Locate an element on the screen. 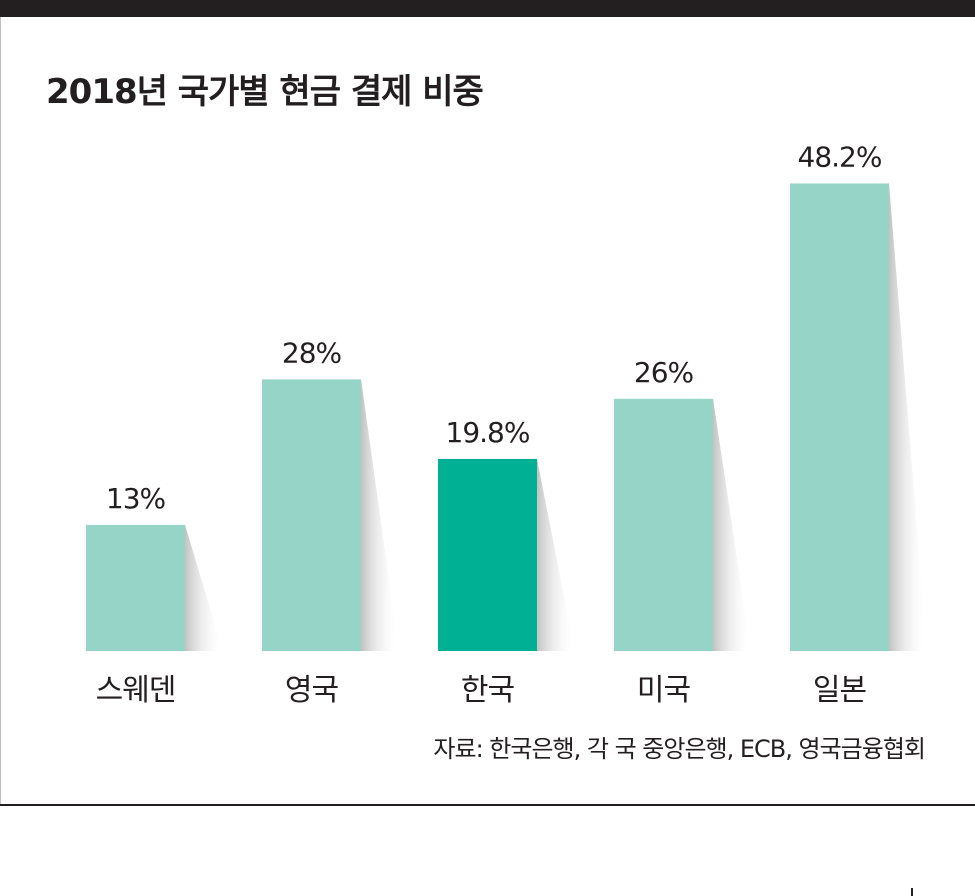 The width and height of the screenshot is (975, 896). value-label: 19.8% is located at coordinates (488, 432).